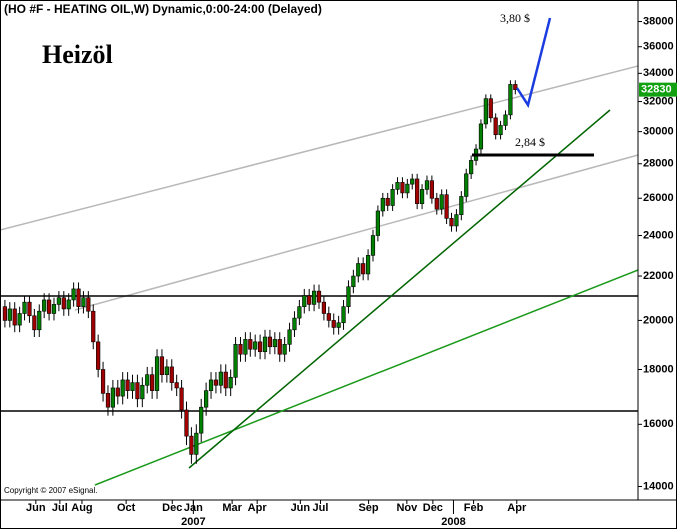 This screenshot has width=677, height=529. Describe the element at coordinates (658, 73) in the screenshot. I see `y-tick-label: 34000` at that location.